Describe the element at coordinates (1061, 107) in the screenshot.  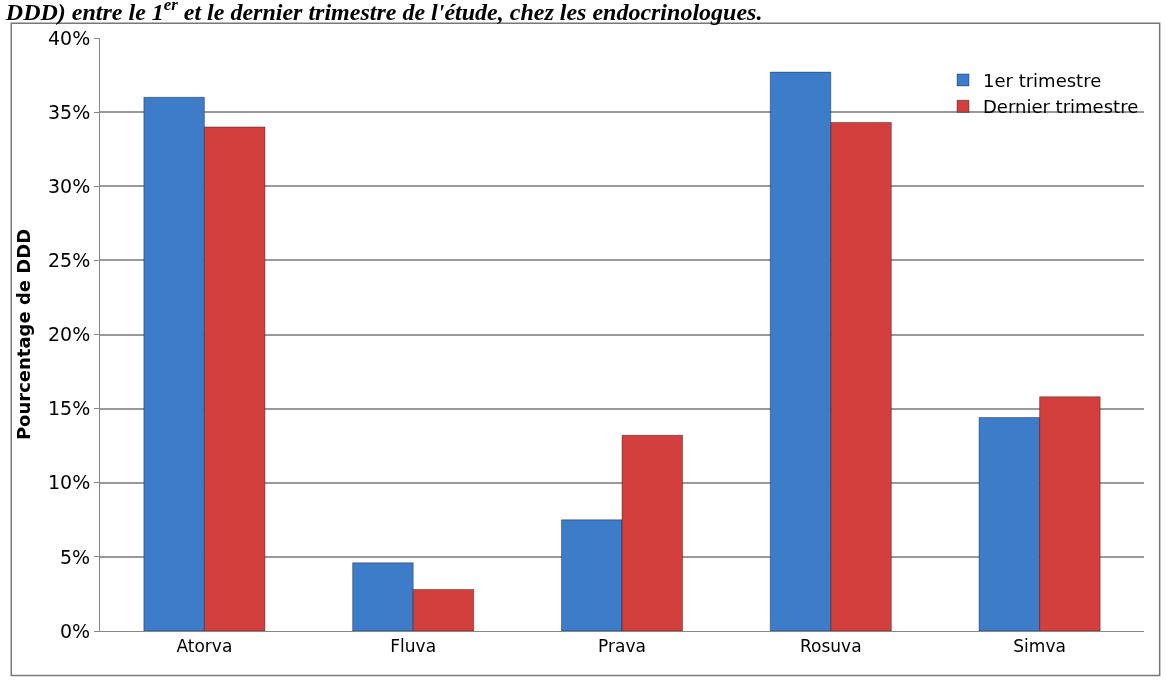
I see `legend-label: Dernier trimestre` at that location.